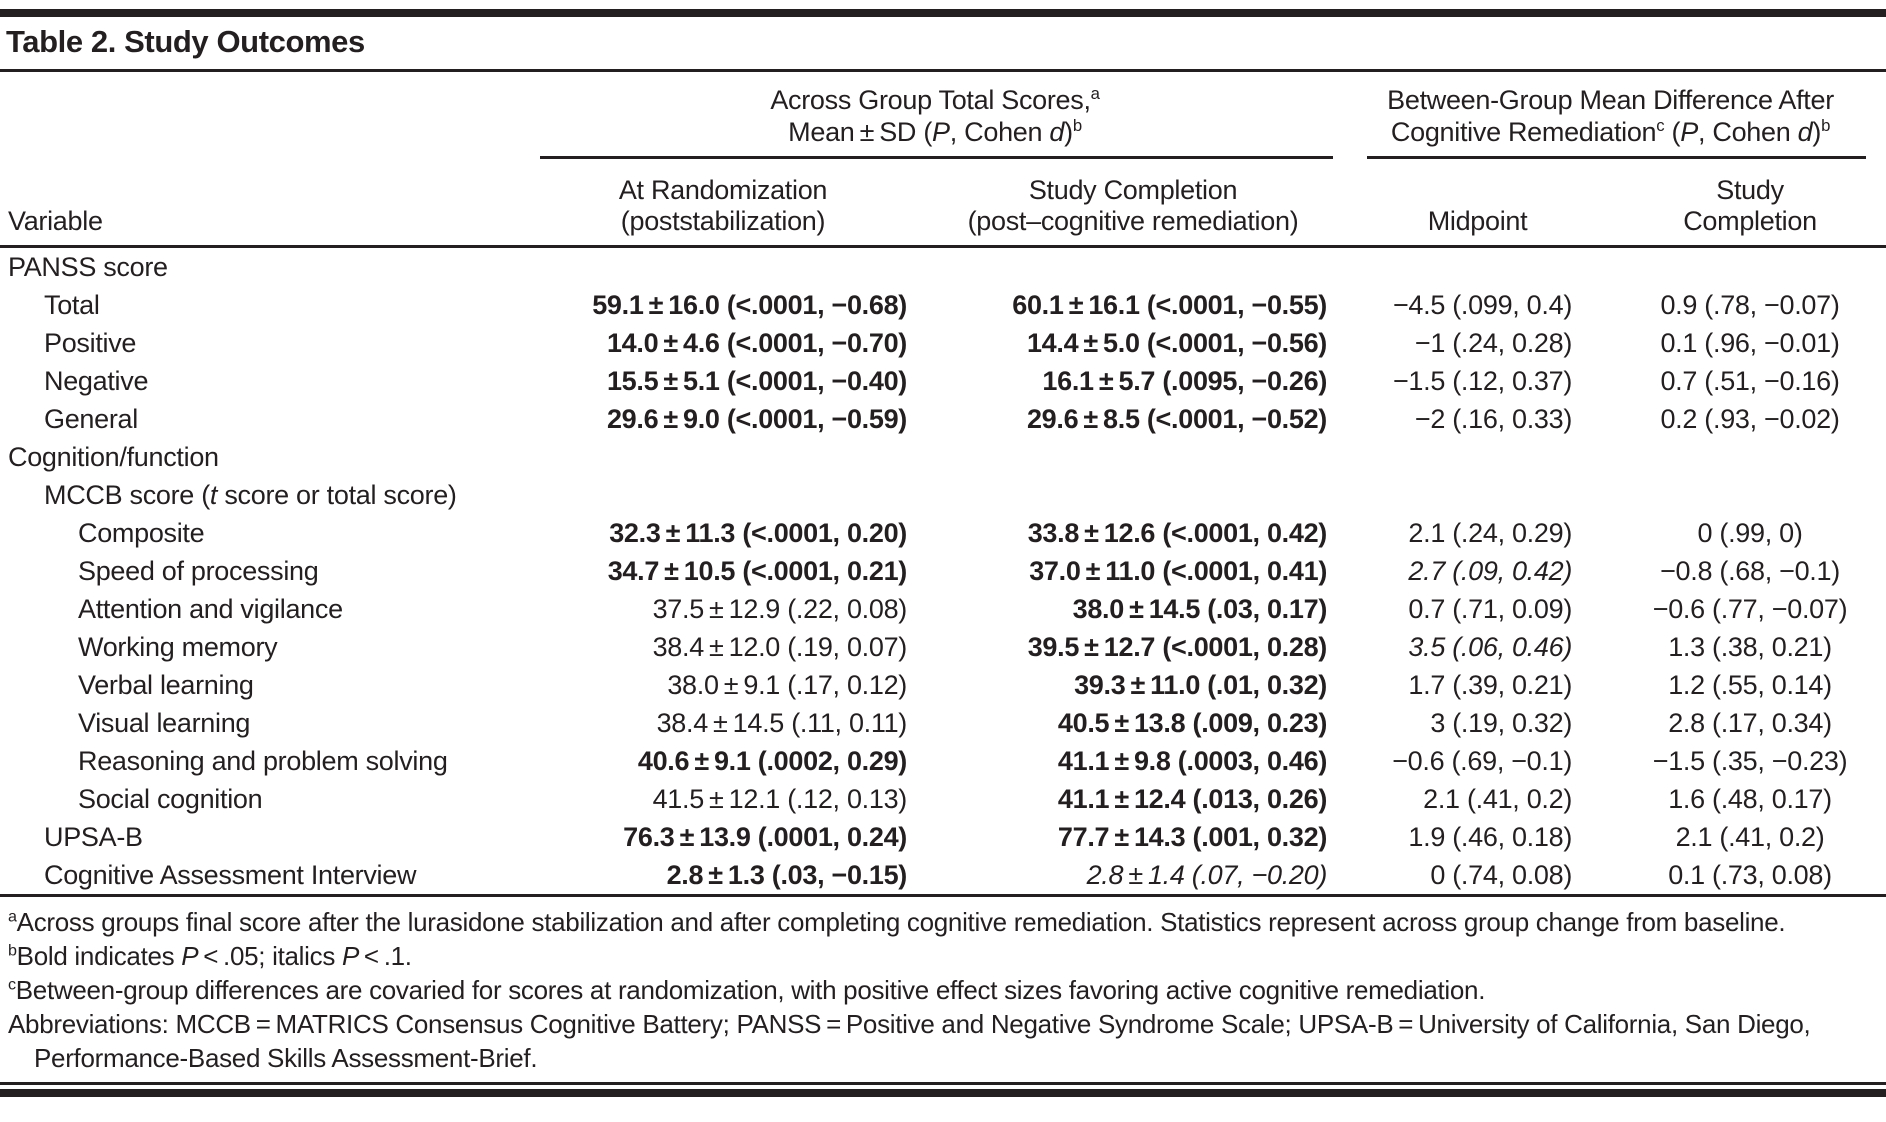 This screenshot has width=1886, height=1122. I want to click on row-cell-diff-study-completion: 2.8 (.17, 0.34), so click(1750, 722).